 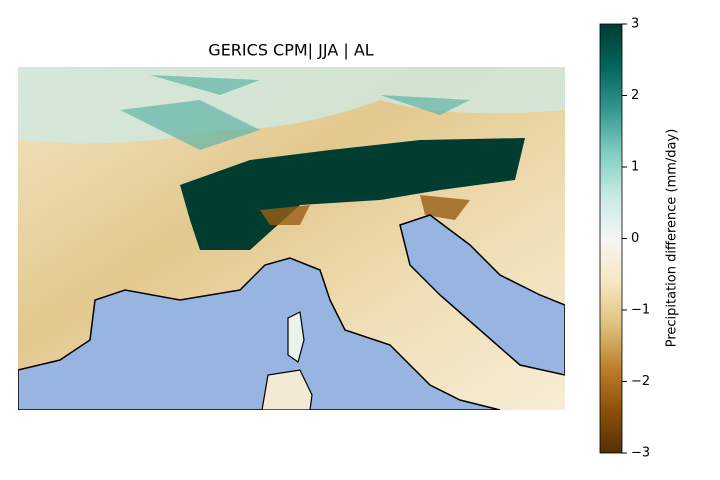 I want to click on sardinia, so click(x=287, y=389).